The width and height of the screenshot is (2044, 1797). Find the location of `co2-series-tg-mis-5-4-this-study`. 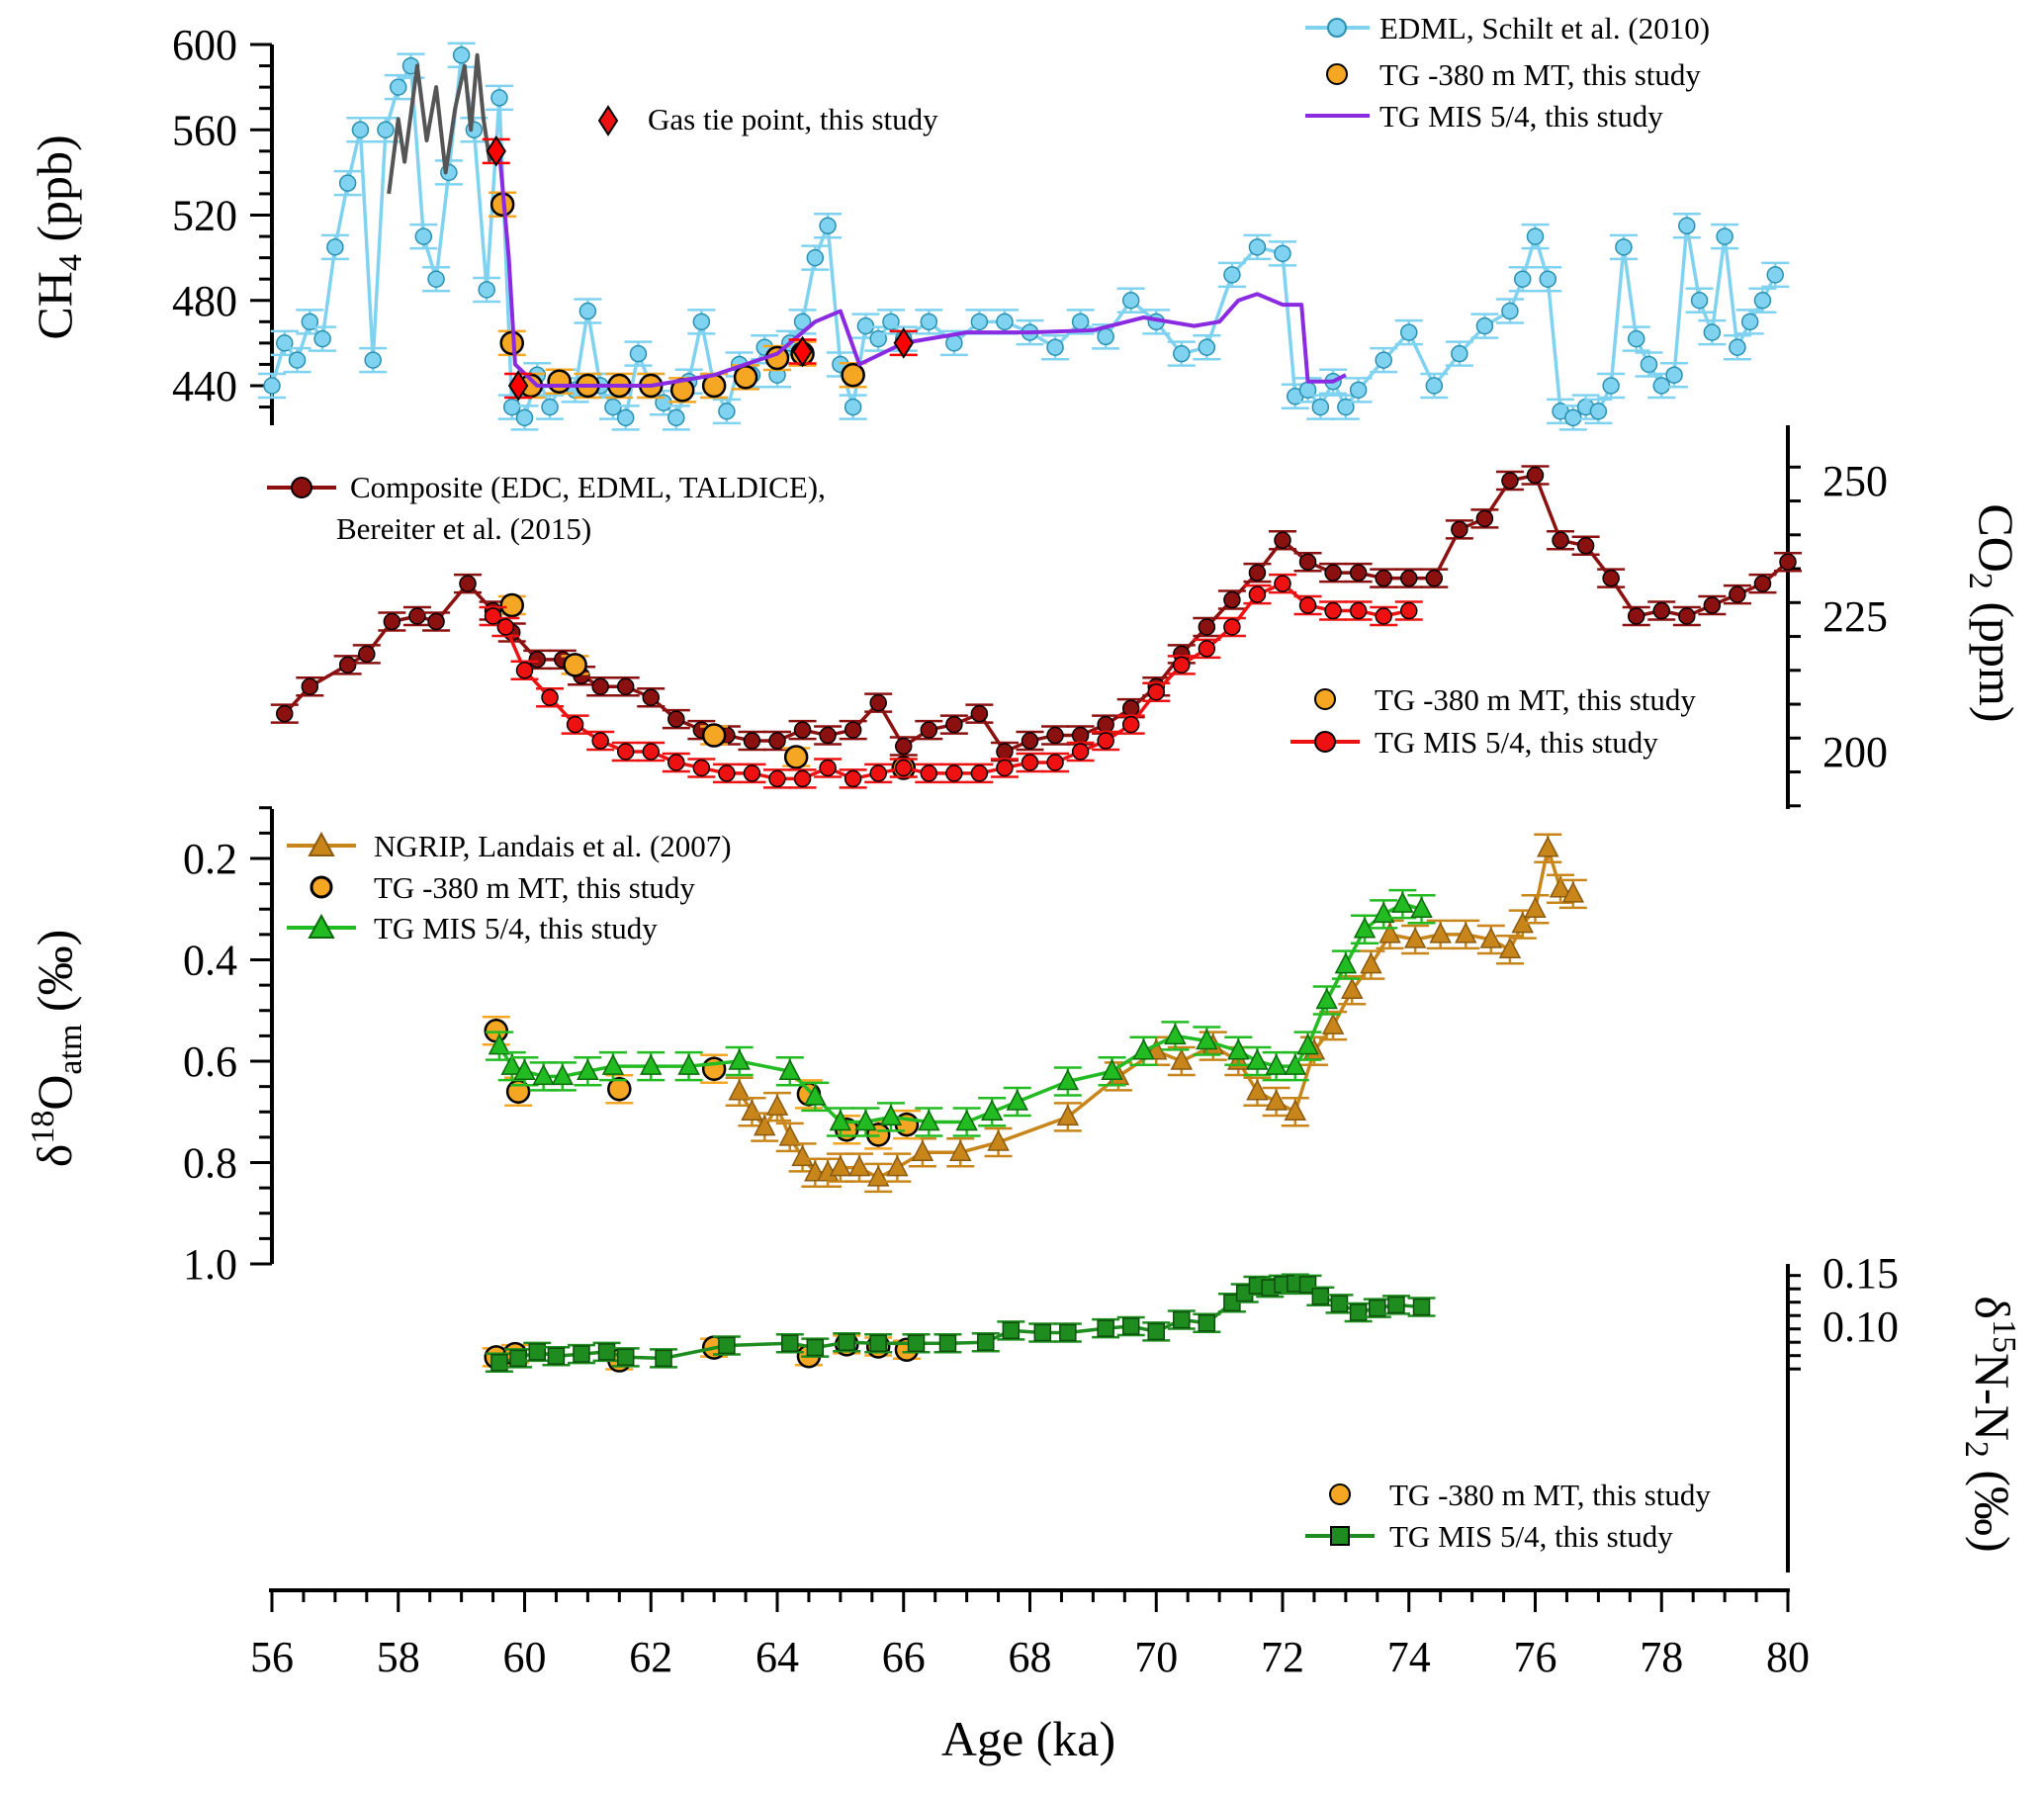

co2-series-tg-mis-5-4-this-study is located at coordinates (951, 681).